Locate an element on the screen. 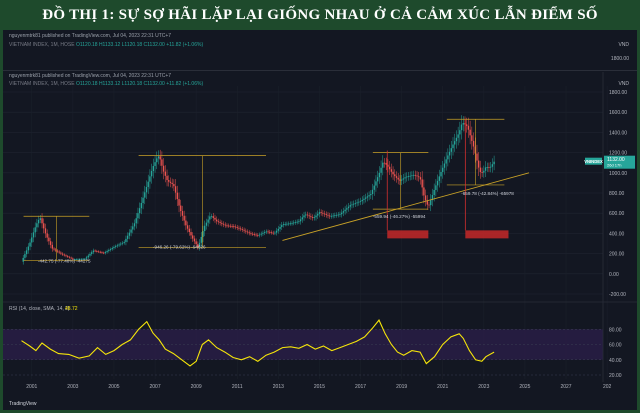 The image size is (640, 413). price-tick-label: 200.00 is located at coordinates (617, 255).